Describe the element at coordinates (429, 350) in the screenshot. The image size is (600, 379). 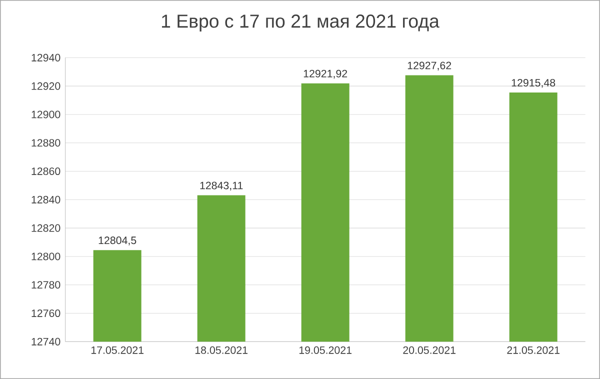
I see `x-tick-label: 20.05.2021` at that location.